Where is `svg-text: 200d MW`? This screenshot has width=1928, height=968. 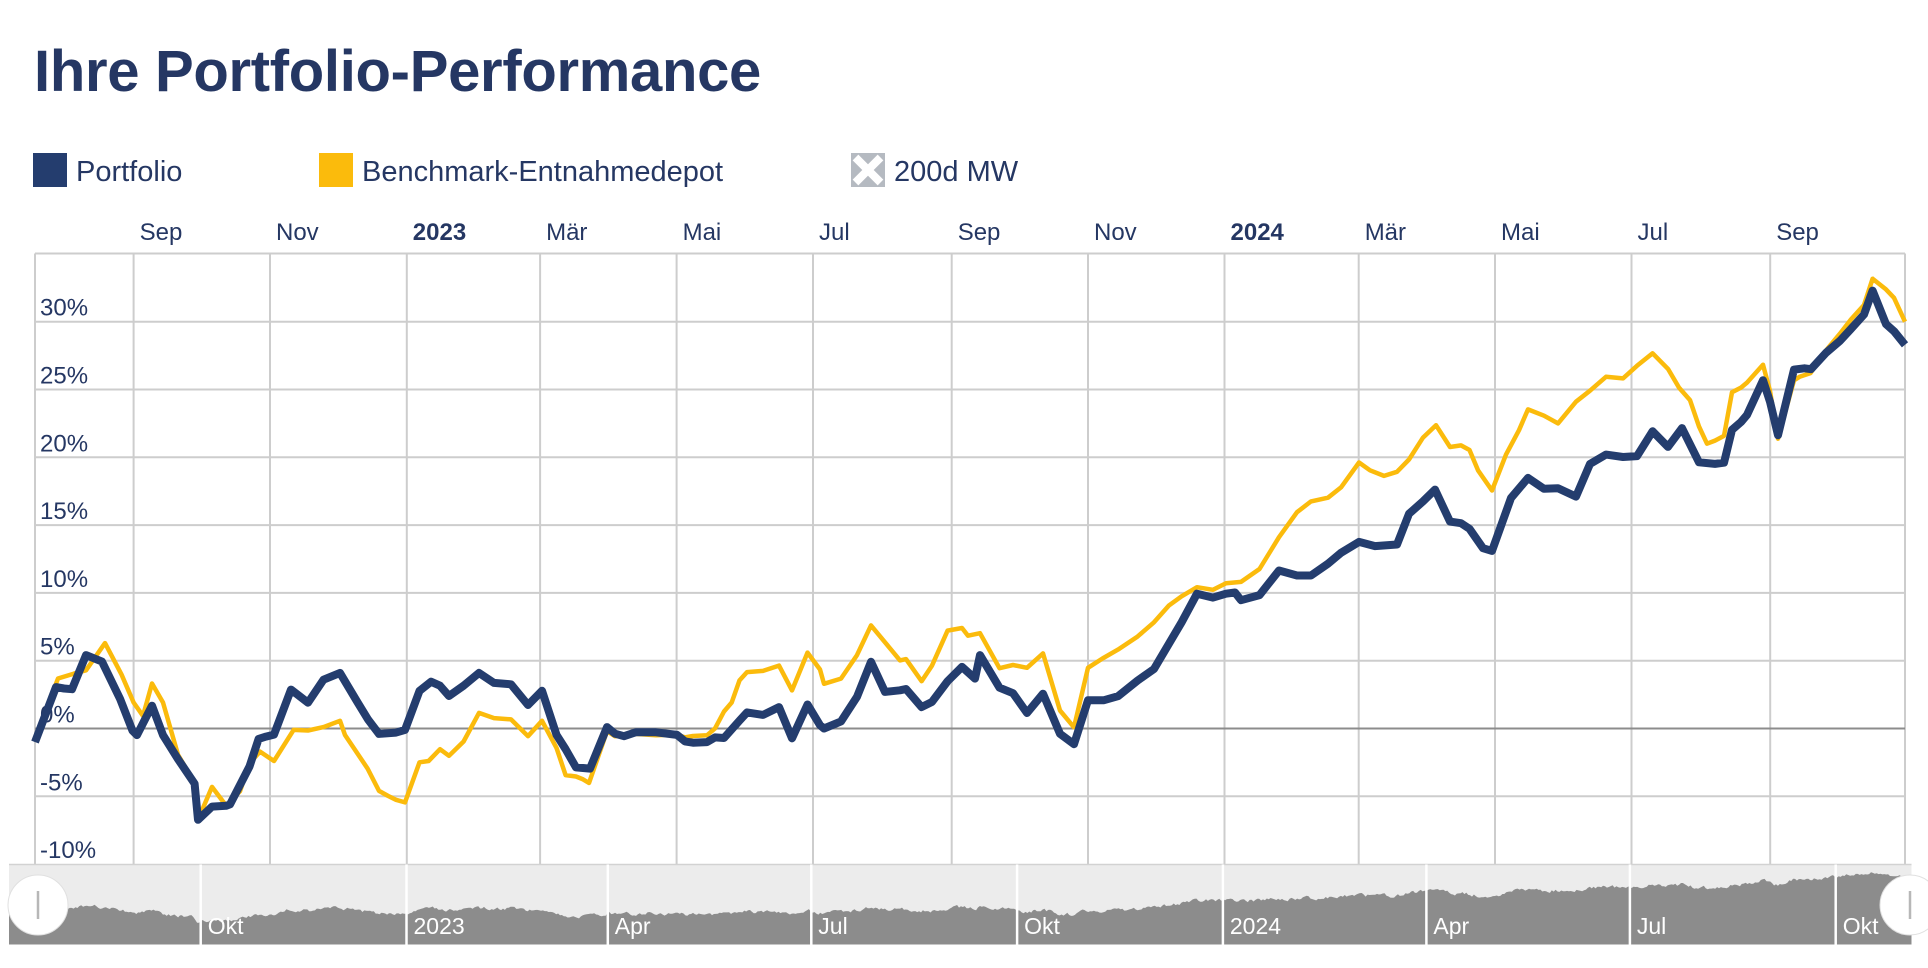
svg-text: 200d MW is located at coordinates (956, 172).